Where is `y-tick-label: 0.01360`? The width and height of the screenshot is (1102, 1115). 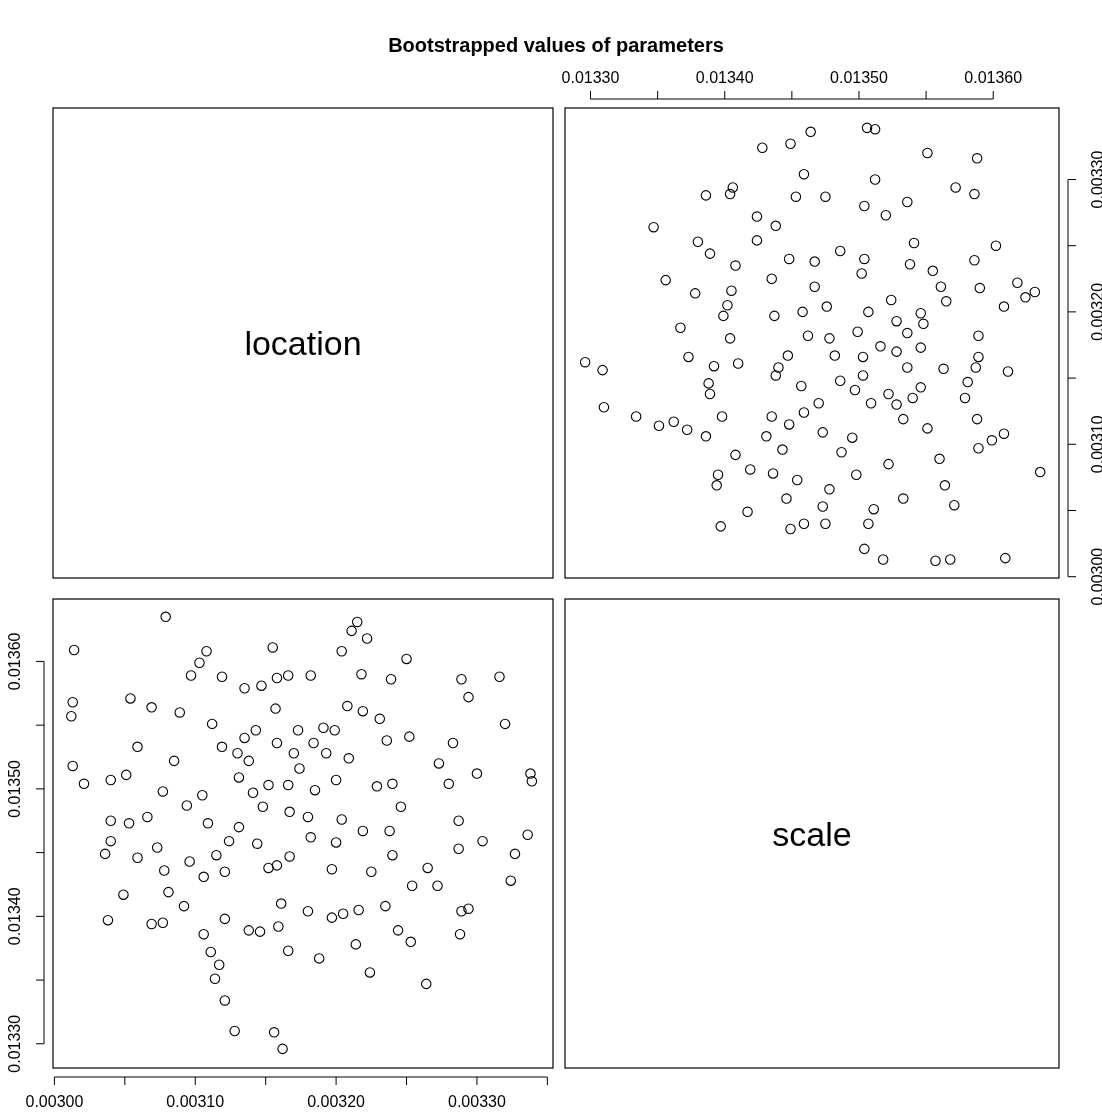
y-tick-label: 0.01360 is located at coordinates (14, 661).